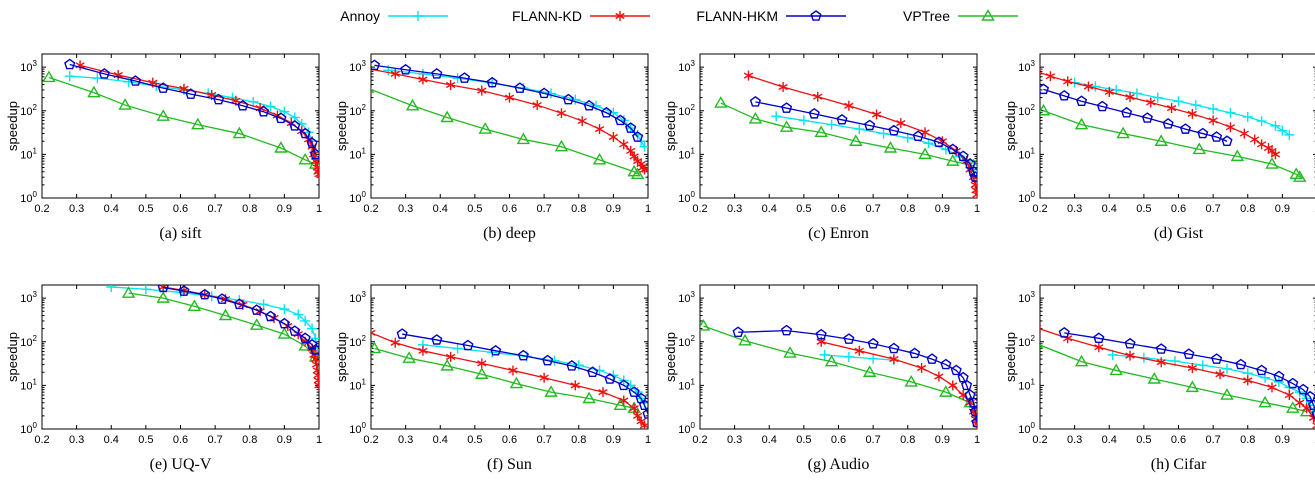  What do you see at coordinates (360, 16) in the screenshot?
I see `legend-label: Annoy` at bounding box center [360, 16].